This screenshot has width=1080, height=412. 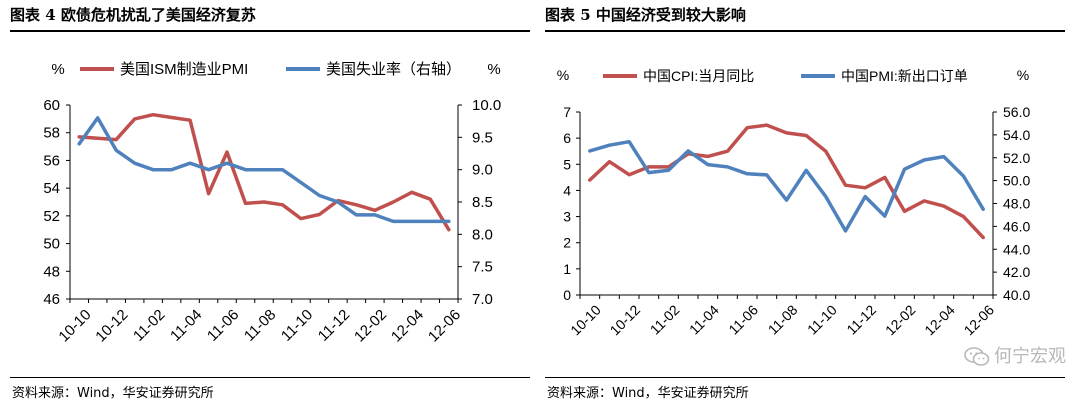 I want to click on y-right-tick-label: 8.5, so click(x=482, y=202).